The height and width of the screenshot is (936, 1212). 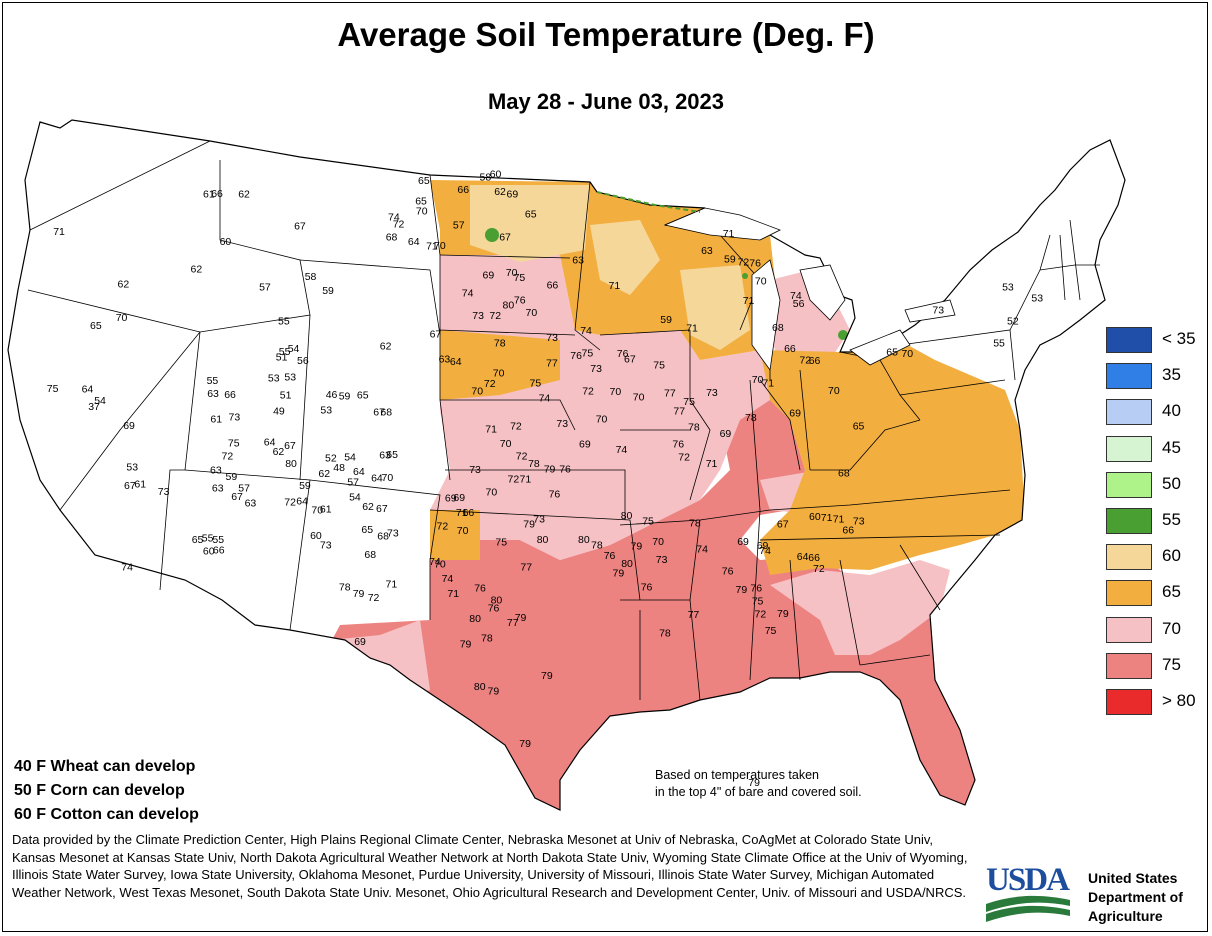 What do you see at coordinates (459, 226) in the screenshot?
I see `station-reading: 57` at bounding box center [459, 226].